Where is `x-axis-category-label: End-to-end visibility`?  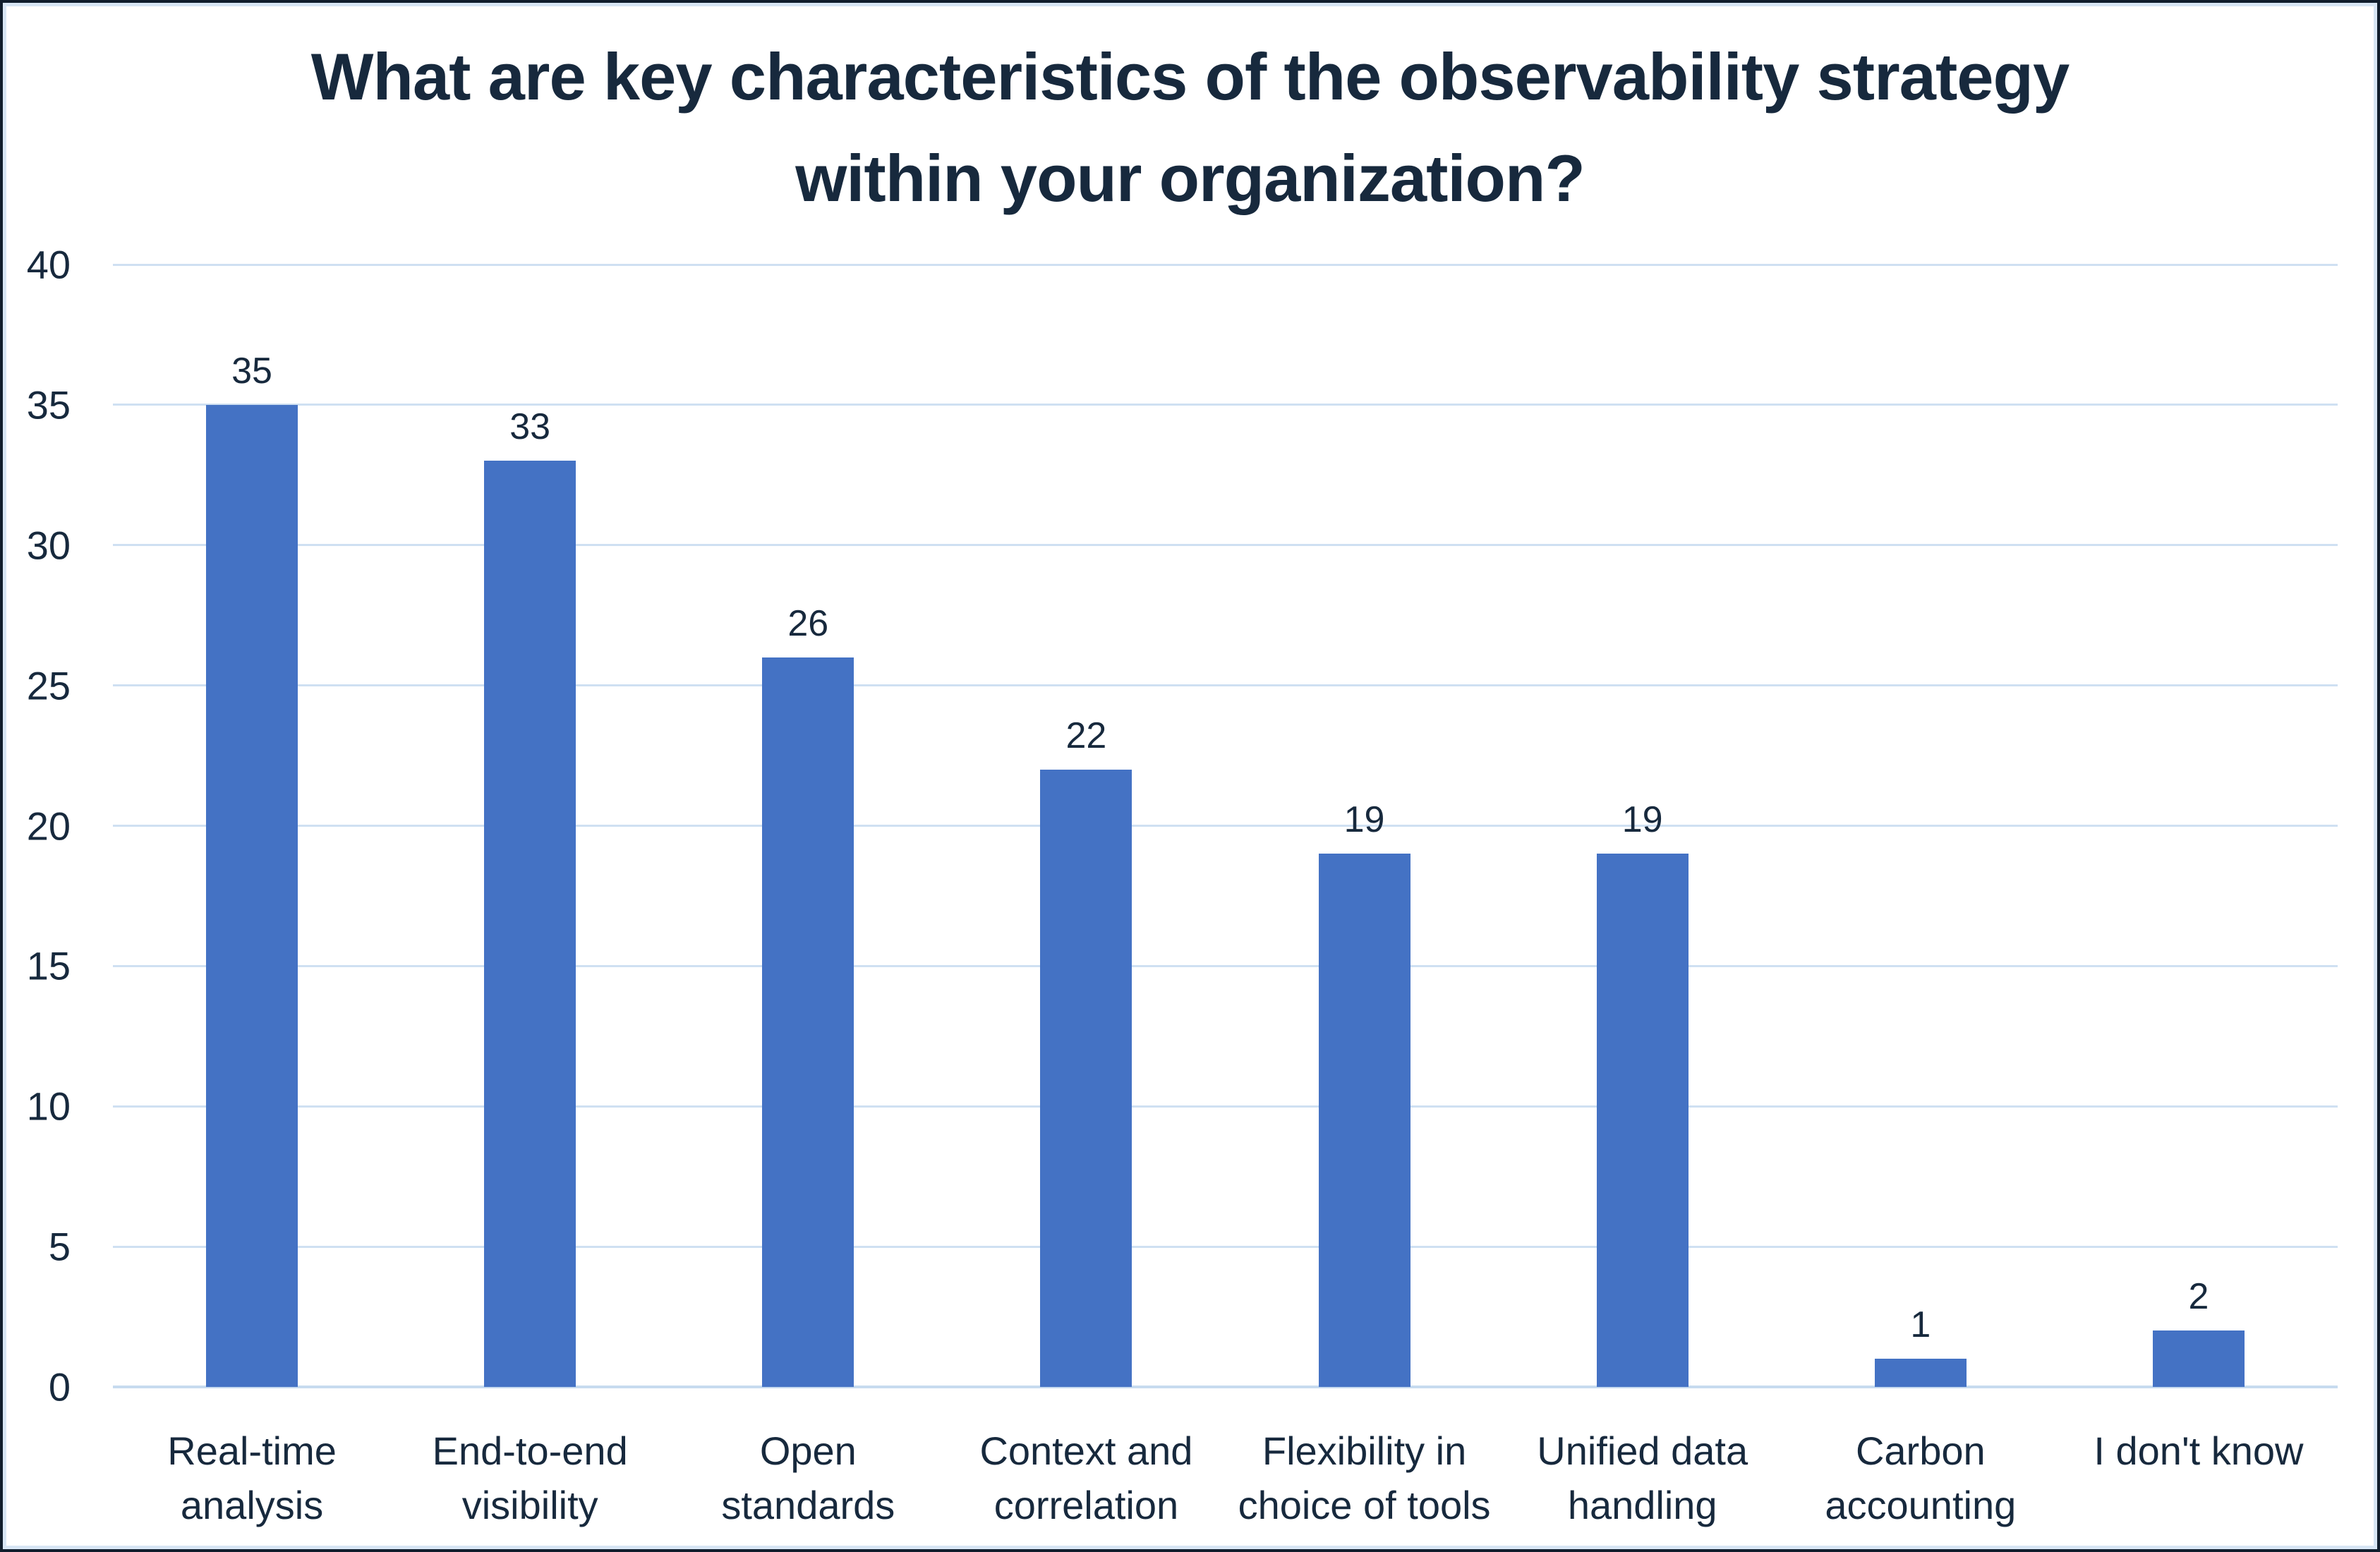
x-axis-category-label: End-to-end visibility is located at coordinates (529, 1478).